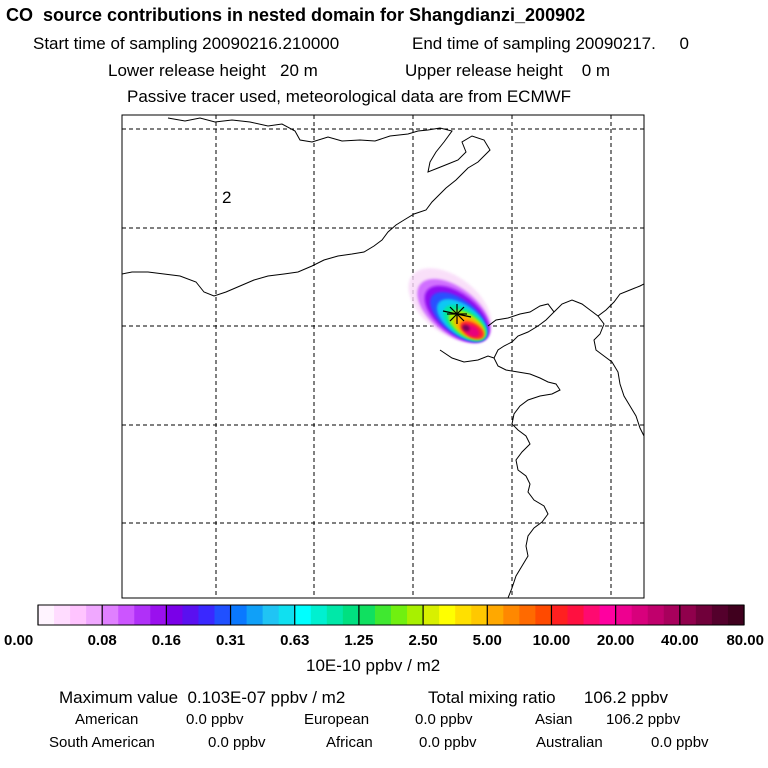 The width and height of the screenshot is (768, 768). Describe the element at coordinates (552, 640) in the screenshot. I see `colorbar-tick-label: 10.00` at that location.